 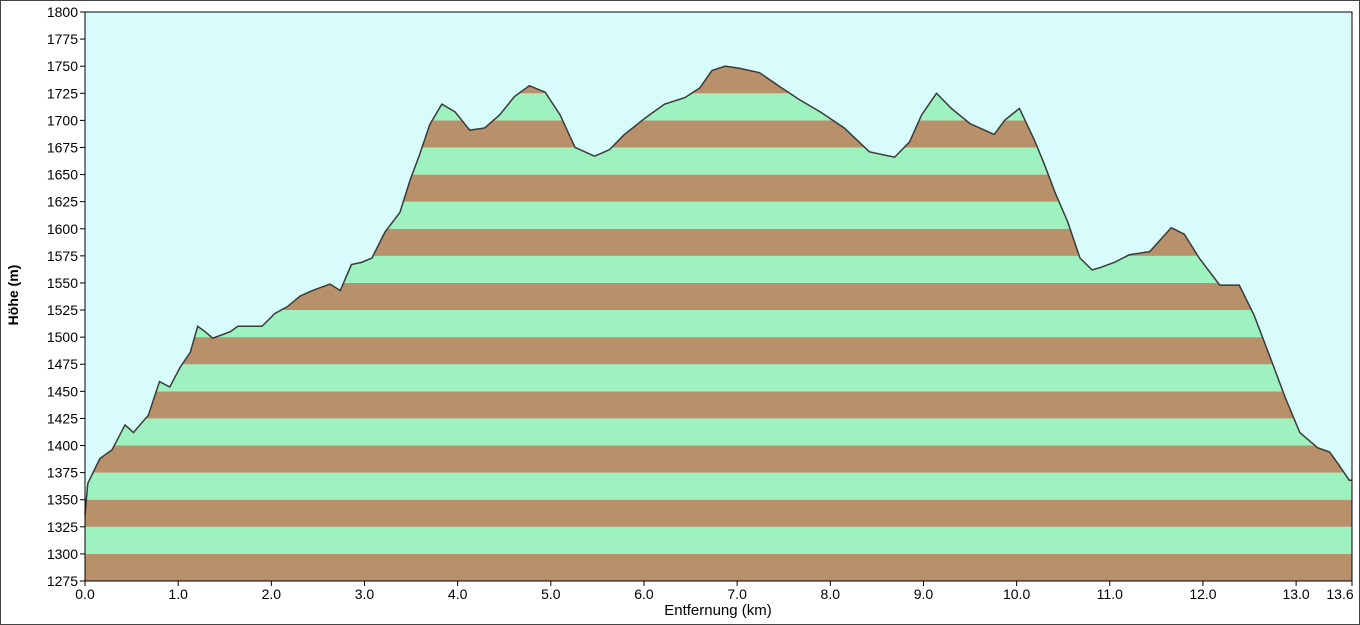 I want to click on y-tick-label: 1475, so click(x=62, y=364).